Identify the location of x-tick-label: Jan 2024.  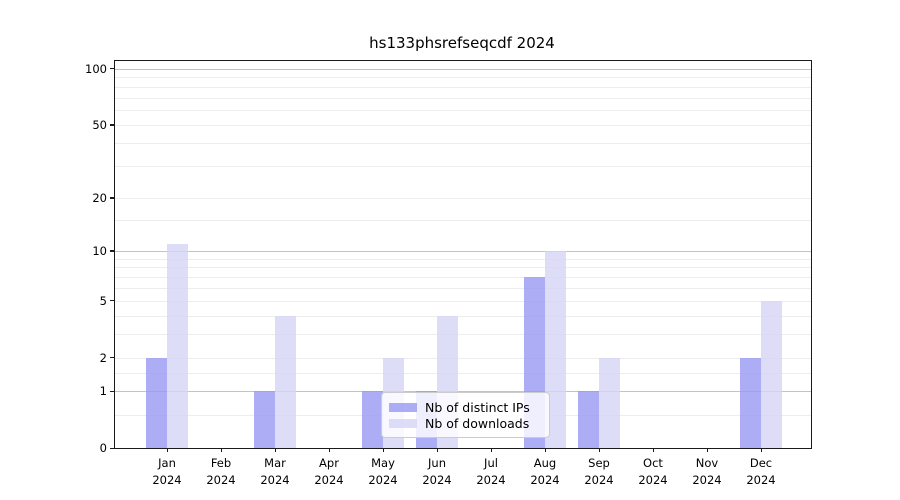
(167, 472).